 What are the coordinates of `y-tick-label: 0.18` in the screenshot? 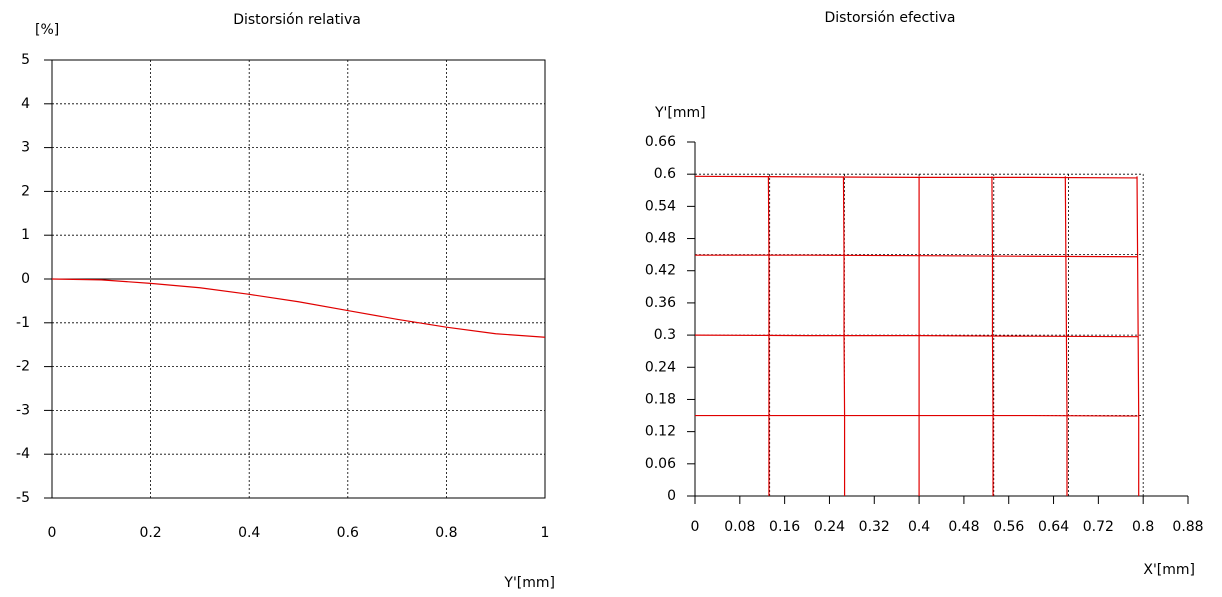 It's located at (660, 399).